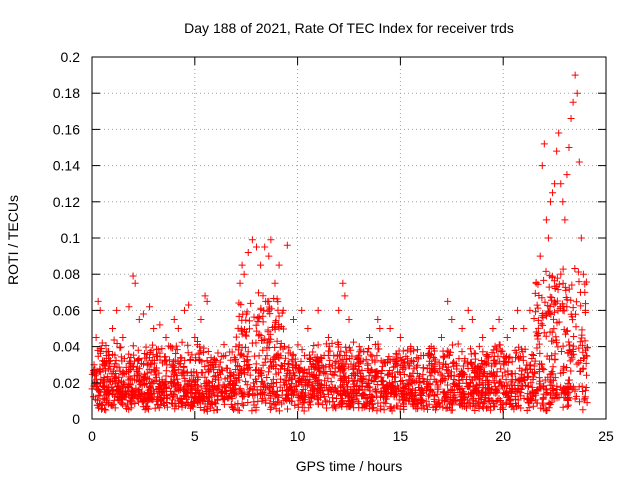 This screenshot has height=480, width=640. Describe the element at coordinates (13, 240) in the screenshot. I see `y-axis-label: ROTI / TECUs` at that location.